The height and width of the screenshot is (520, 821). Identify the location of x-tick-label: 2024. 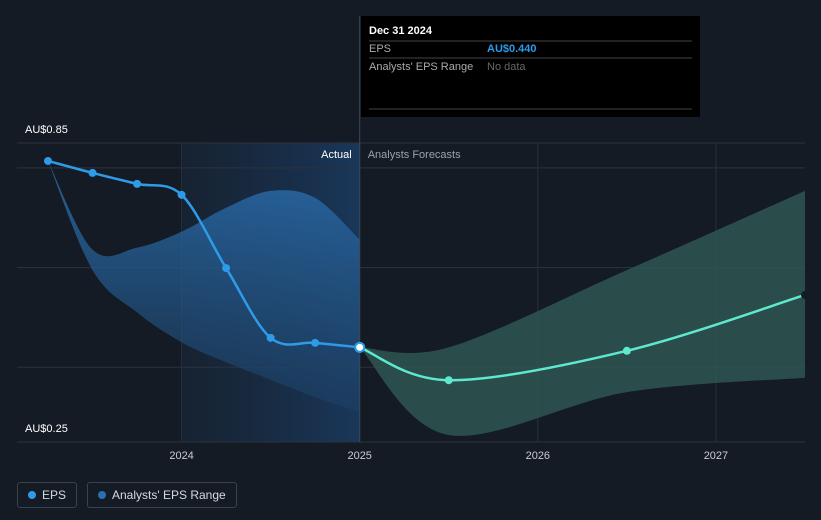
(181, 456).